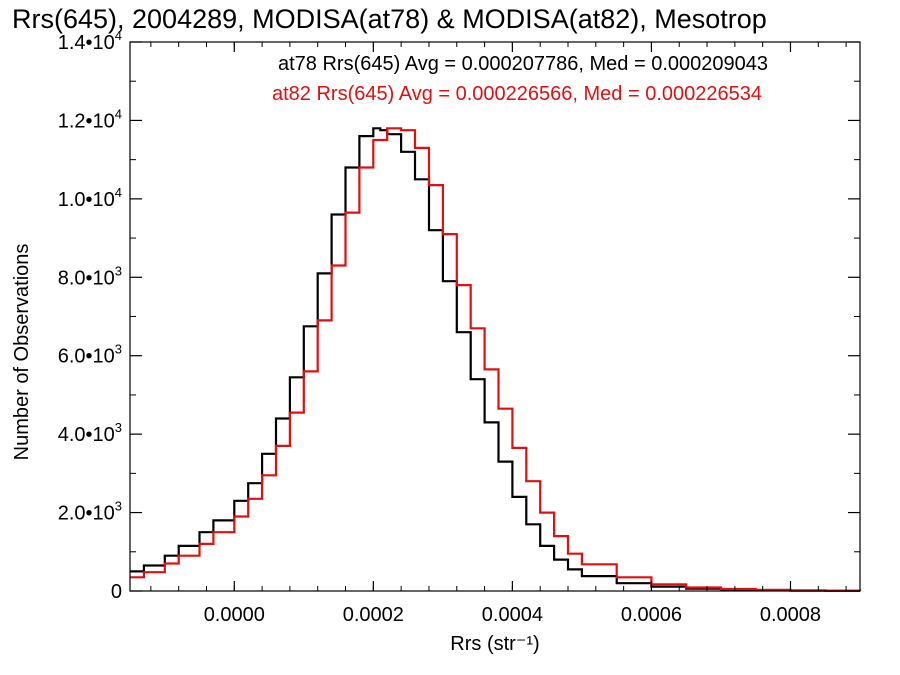 The image size is (900, 675). Describe the element at coordinates (90, 276) in the screenshot. I see `y-tick-label: 8.0•103` at that location.